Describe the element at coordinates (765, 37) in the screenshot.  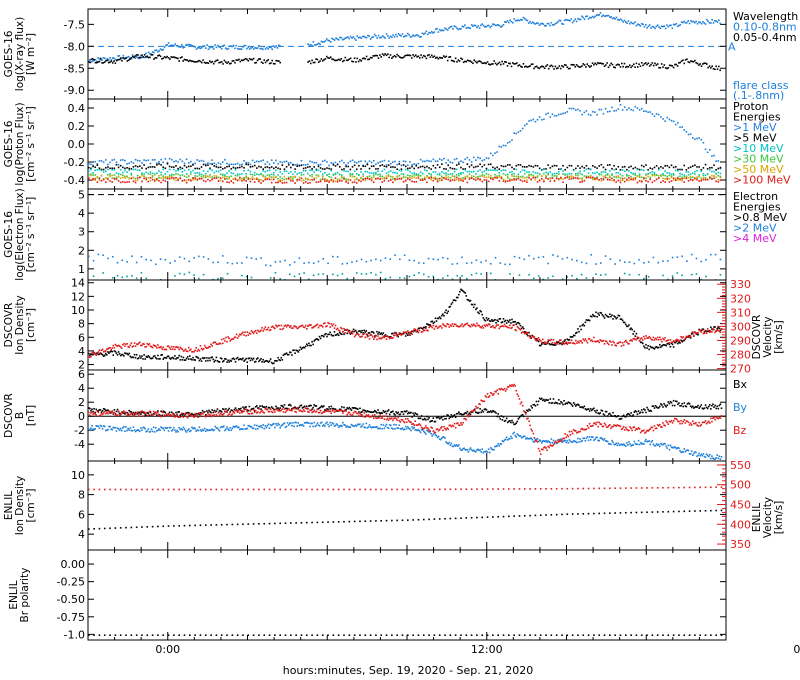
I see `legend-entry: 0.05-0.4nm` at that location.